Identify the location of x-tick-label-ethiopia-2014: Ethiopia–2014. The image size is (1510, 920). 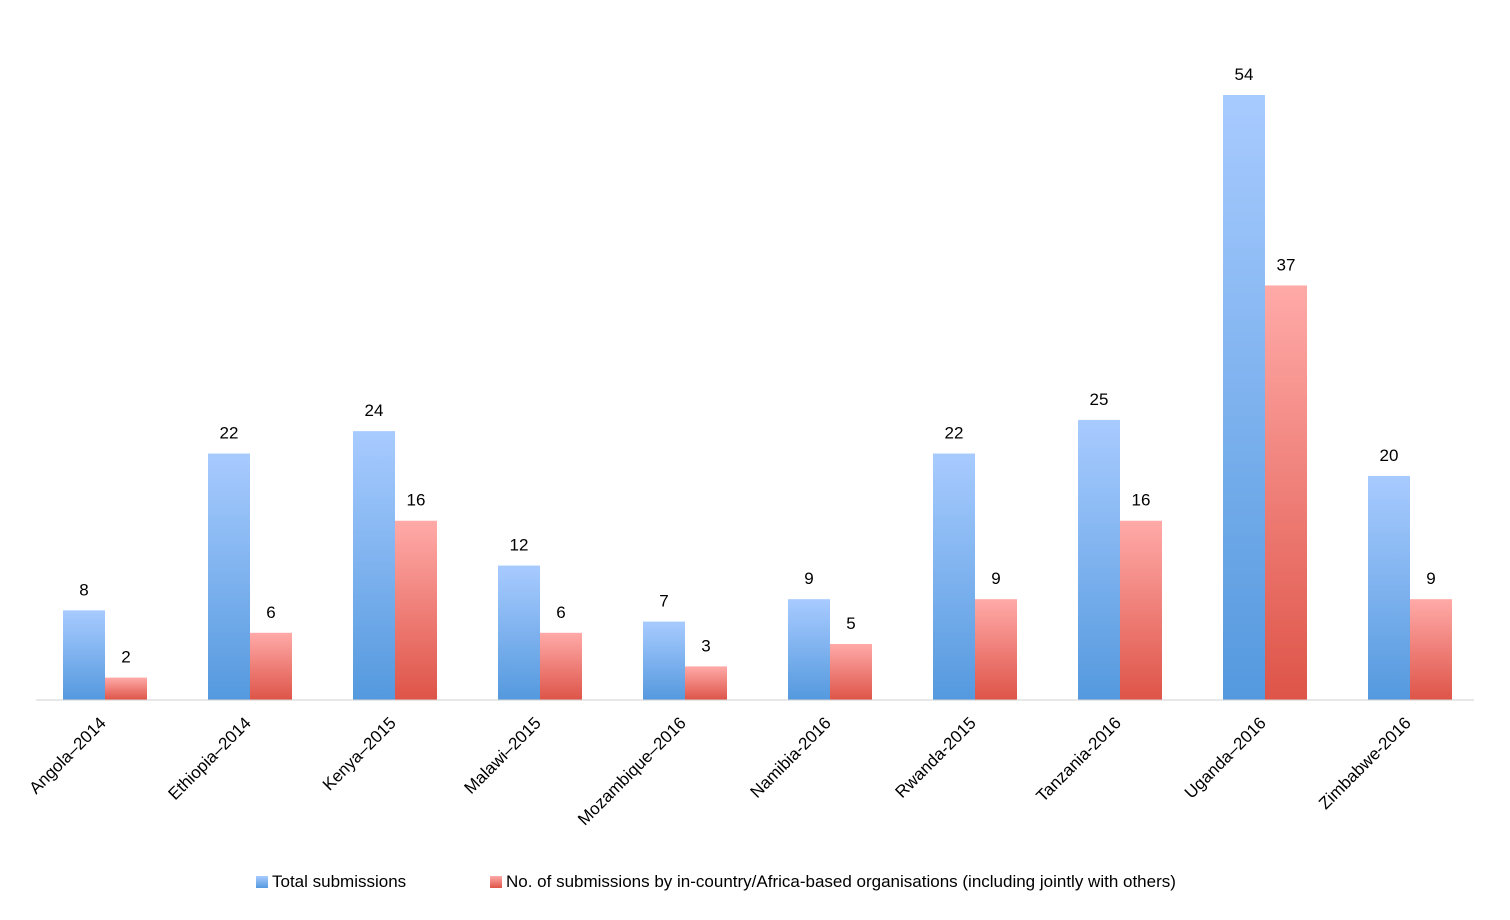
(210, 758).